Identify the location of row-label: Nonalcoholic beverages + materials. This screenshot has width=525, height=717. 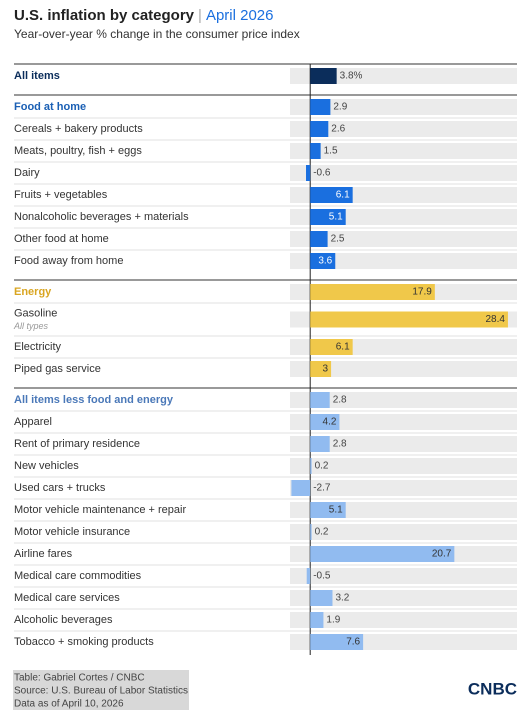
(101, 217).